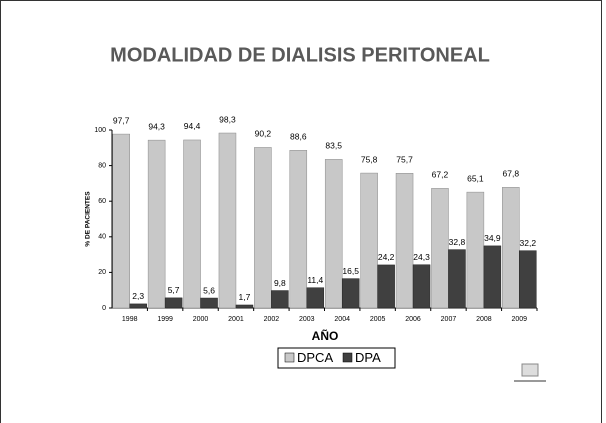  I want to click on value-label: 75,8, so click(369, 159).